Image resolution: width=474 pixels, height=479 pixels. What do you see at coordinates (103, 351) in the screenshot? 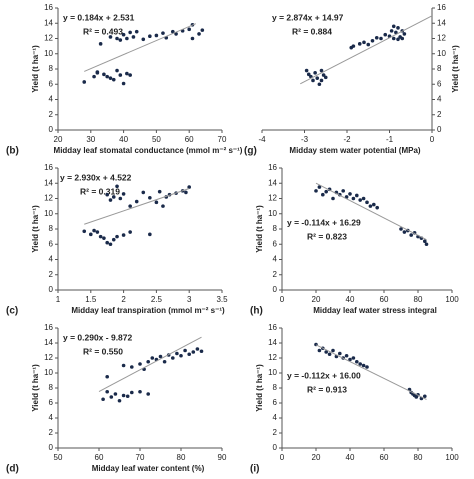
I see `r-squared: R² = 0.550` at bounding box center [103, 351].